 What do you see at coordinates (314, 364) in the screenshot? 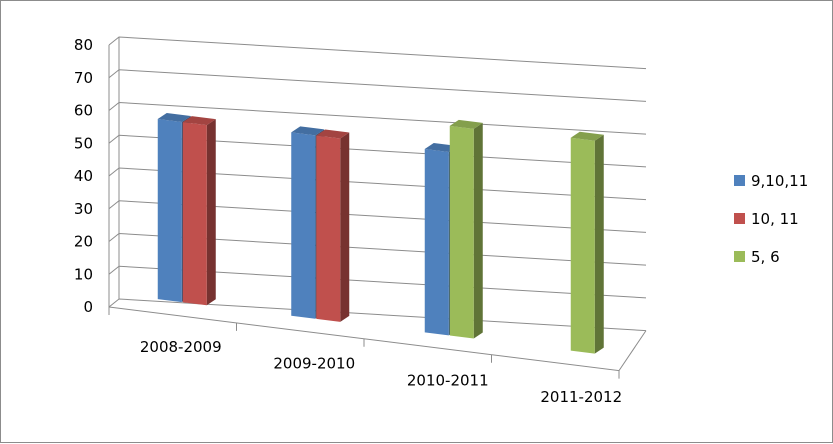
I see `x-category-label: 2009-2010` at bounding box center [314, 364].